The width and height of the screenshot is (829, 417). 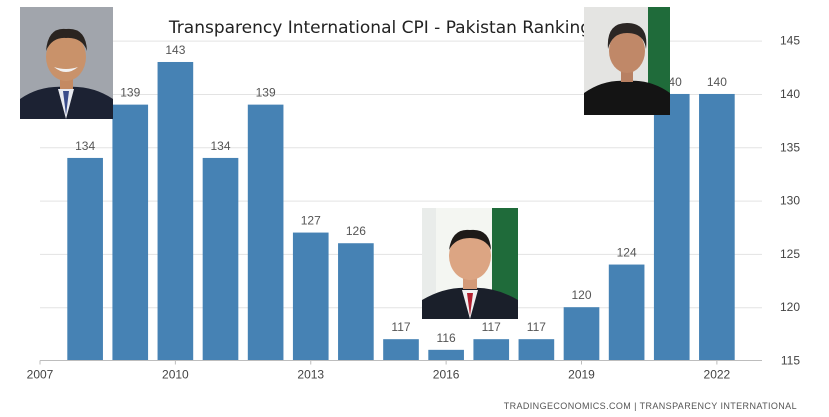 What do you see at coordinates (581, 295) in the screenshot?
I see `data-label-2019: 120` at bounding box center [581, 295].